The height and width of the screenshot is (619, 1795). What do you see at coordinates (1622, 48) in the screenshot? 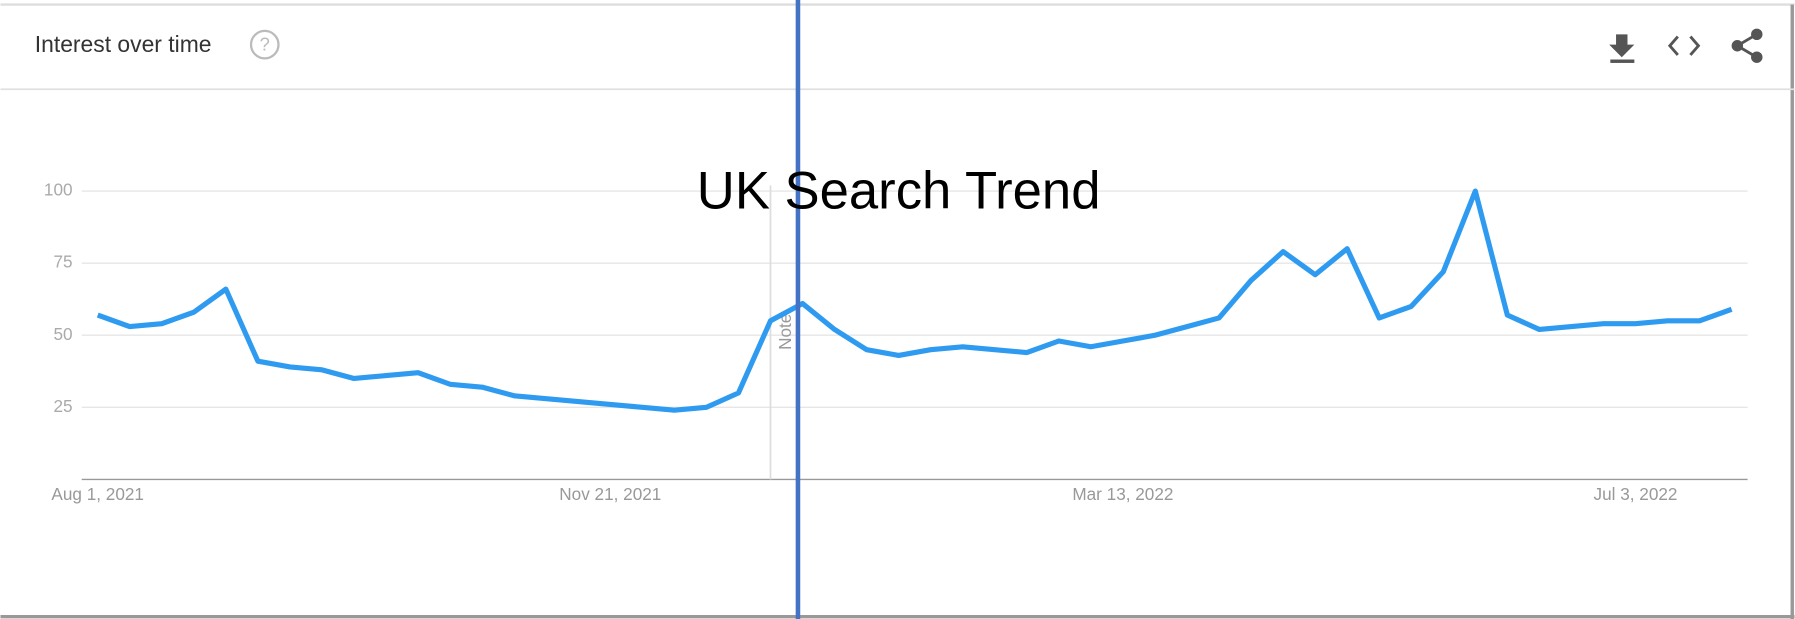
I see `download-icon` at bounding box center [1622, 48].